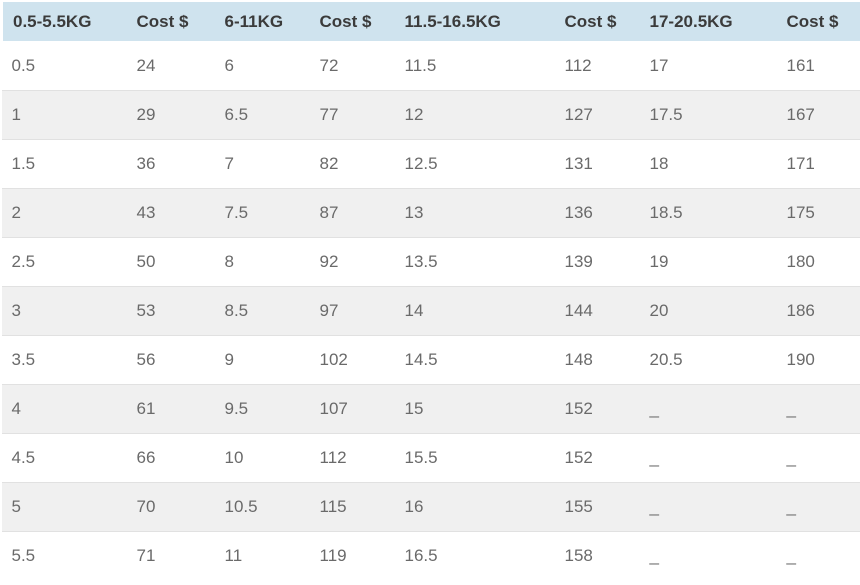 This screenshot has width=860, height=585. I want to click on cost-cell: 29, so click(170, 115).